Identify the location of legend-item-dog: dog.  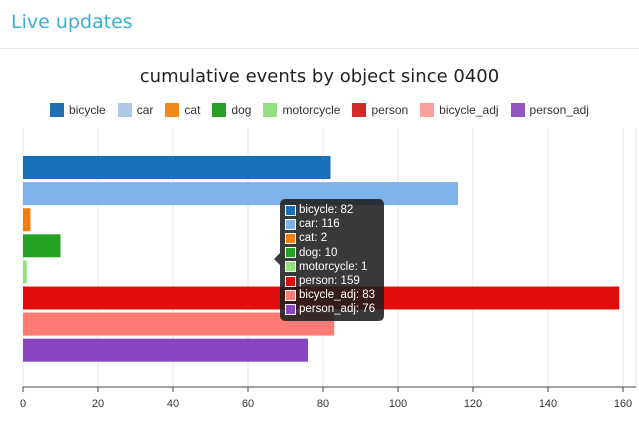
(231, 110).